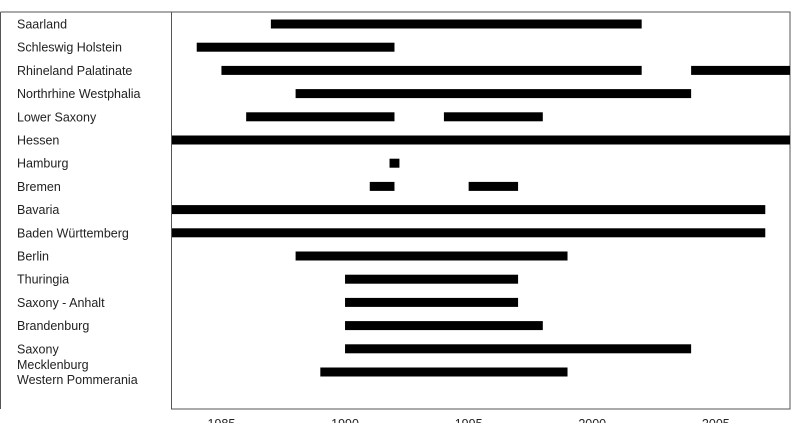 The width and height of the screenshot is (801, 423). I want to click on category-label-brandenburg: Brandenburg, so click(53, 326).